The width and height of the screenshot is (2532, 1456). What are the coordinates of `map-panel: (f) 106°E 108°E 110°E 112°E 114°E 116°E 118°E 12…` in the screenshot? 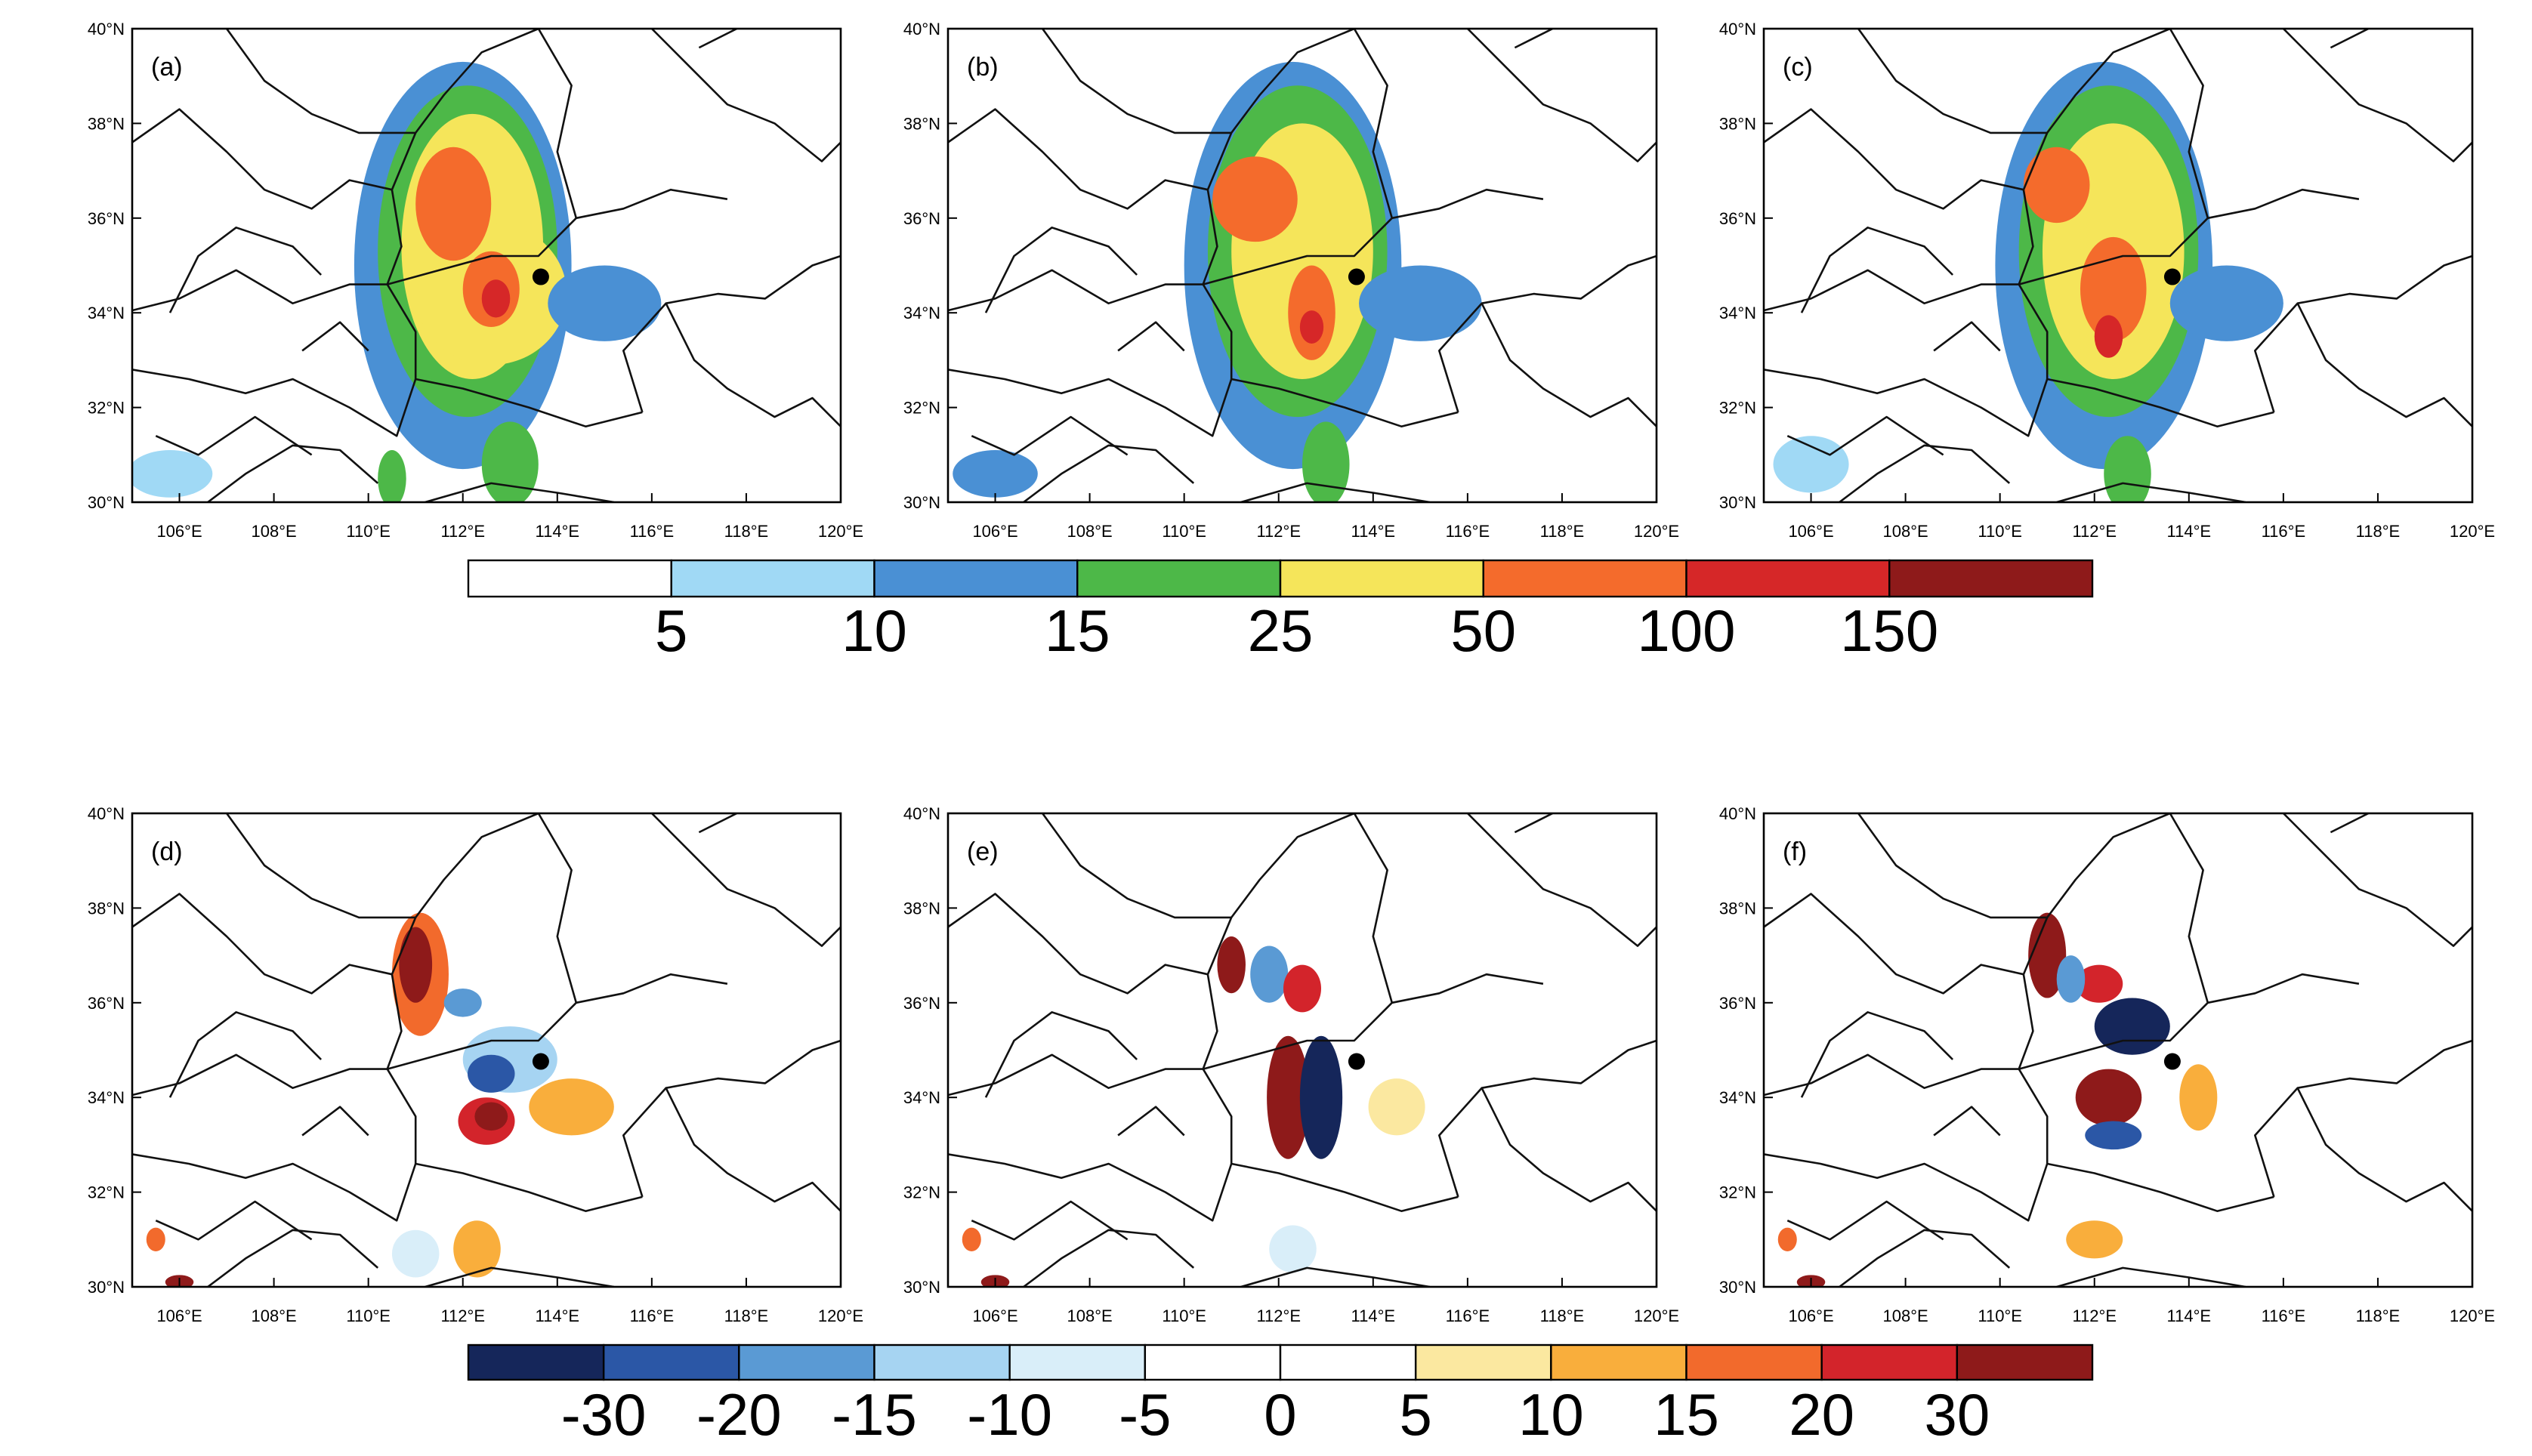 It's located at (2107, 1064).